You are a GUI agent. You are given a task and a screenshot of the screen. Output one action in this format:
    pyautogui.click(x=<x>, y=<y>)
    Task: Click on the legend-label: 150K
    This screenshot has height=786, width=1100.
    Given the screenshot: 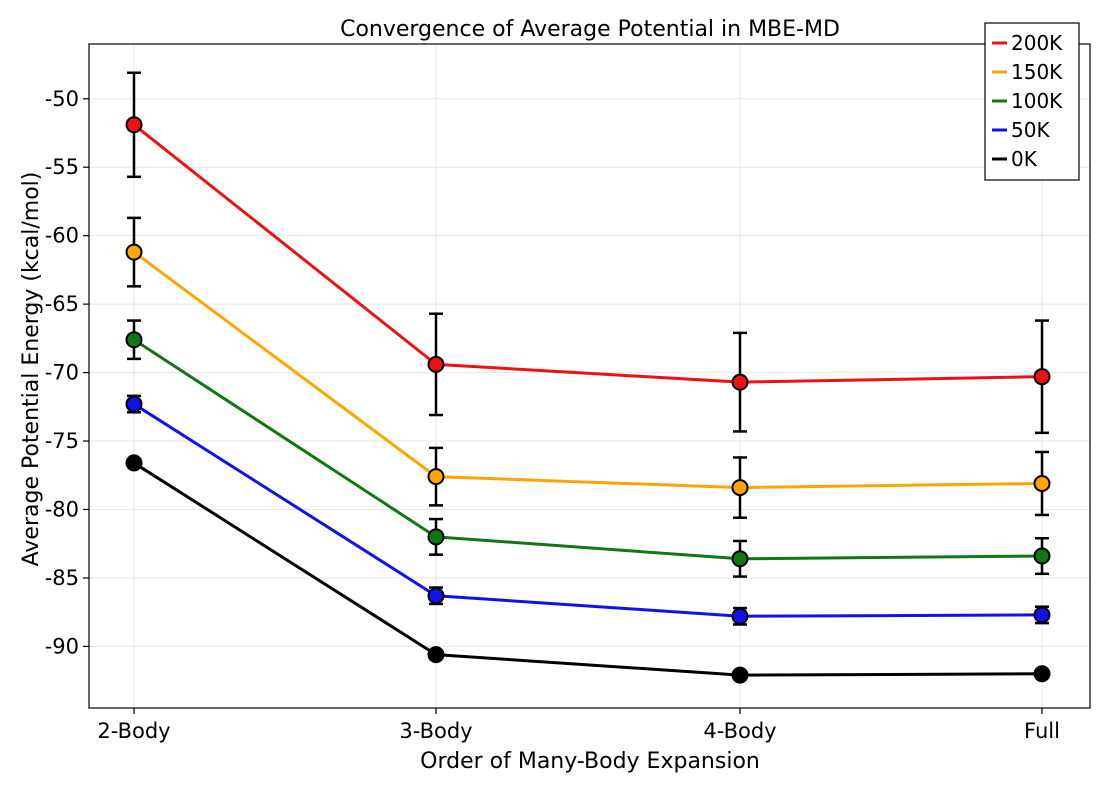 What is the action you would take?
    pyautogui.click(x=1037, y=72)
    